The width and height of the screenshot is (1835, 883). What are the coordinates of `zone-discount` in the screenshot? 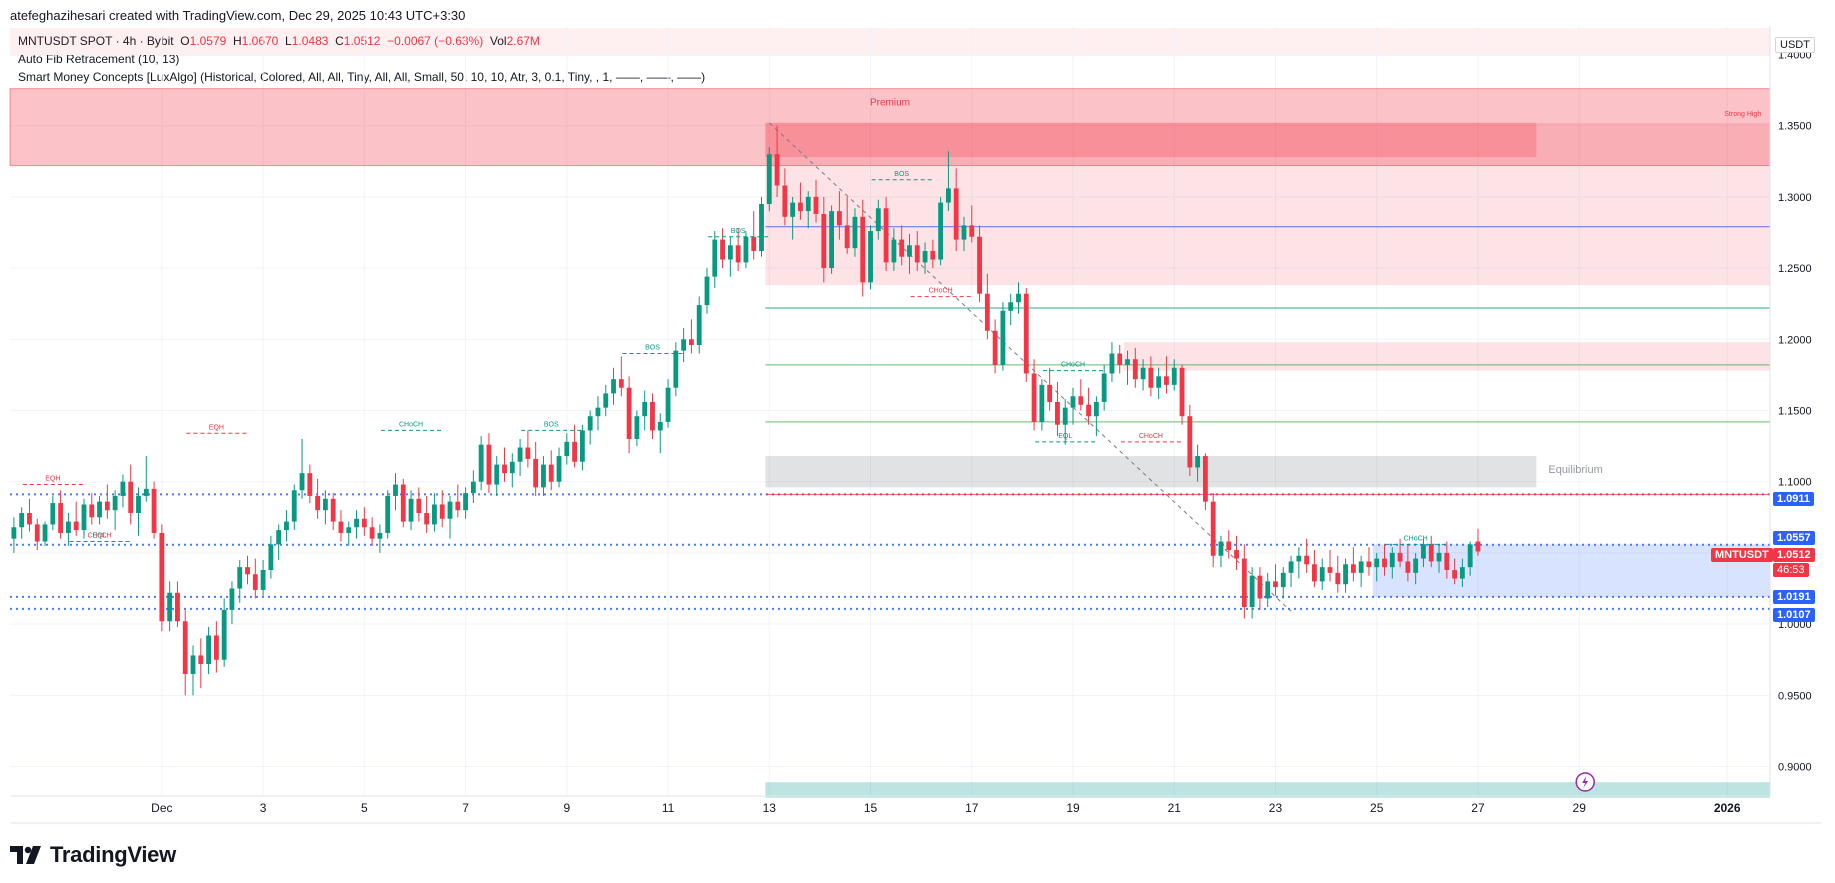 It's located at (1267, 790).